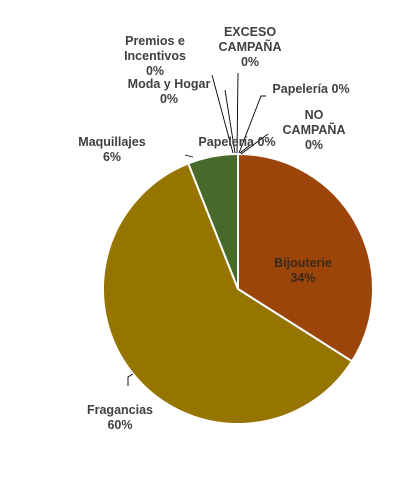 The width and height of the screenshot is (410, 490). What do you see at coordinates (120, 410) in the screenshot?
I see `data-label-line: Fragancias` at bounding box center [120, 410].